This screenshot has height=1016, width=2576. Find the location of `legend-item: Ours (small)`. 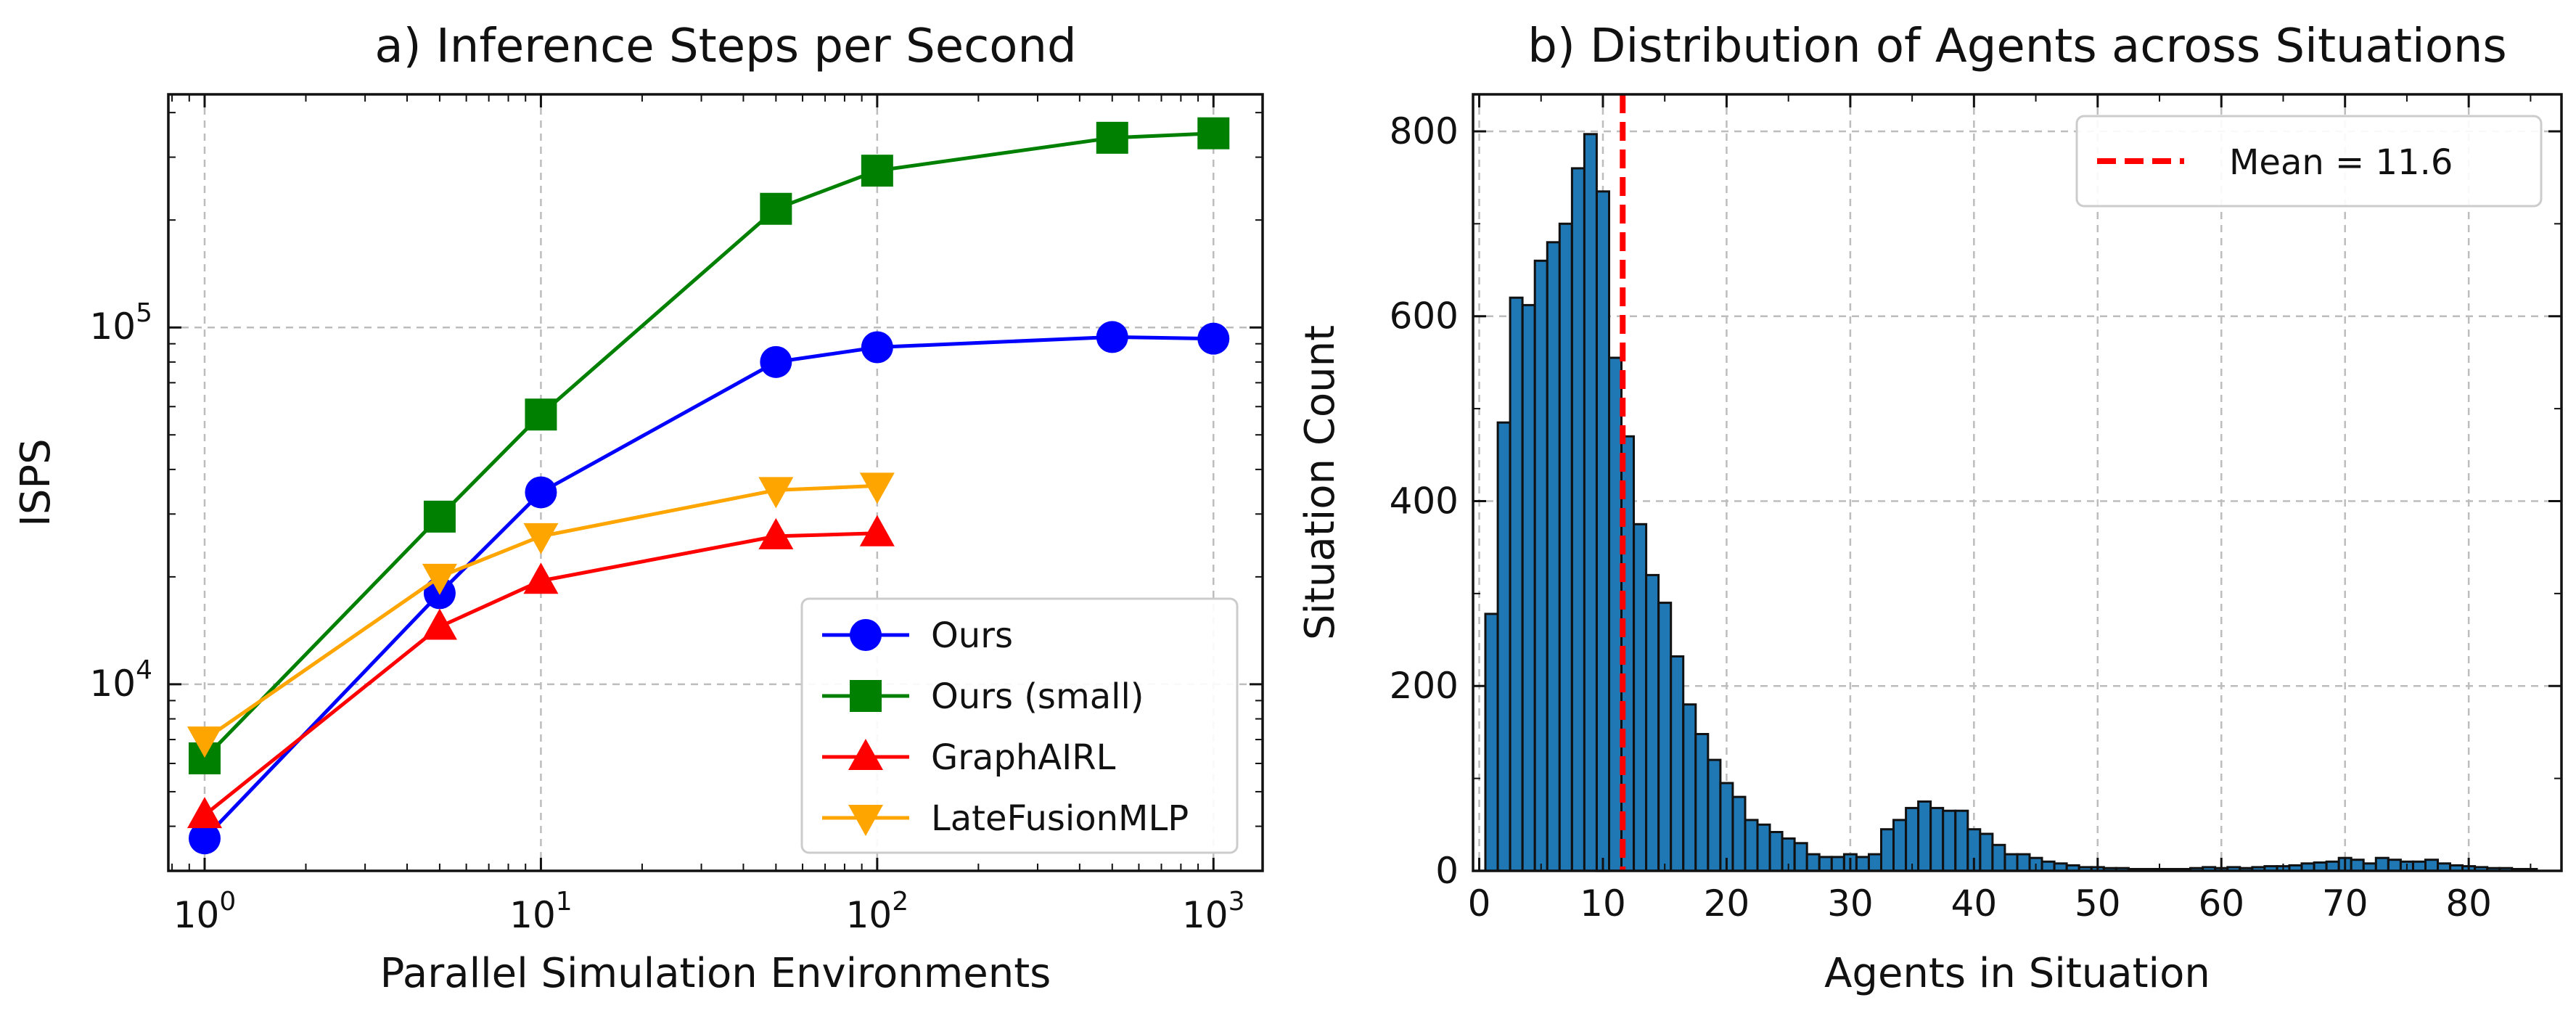

legend-item: Ours (small) is located at coordinates (983, 696).